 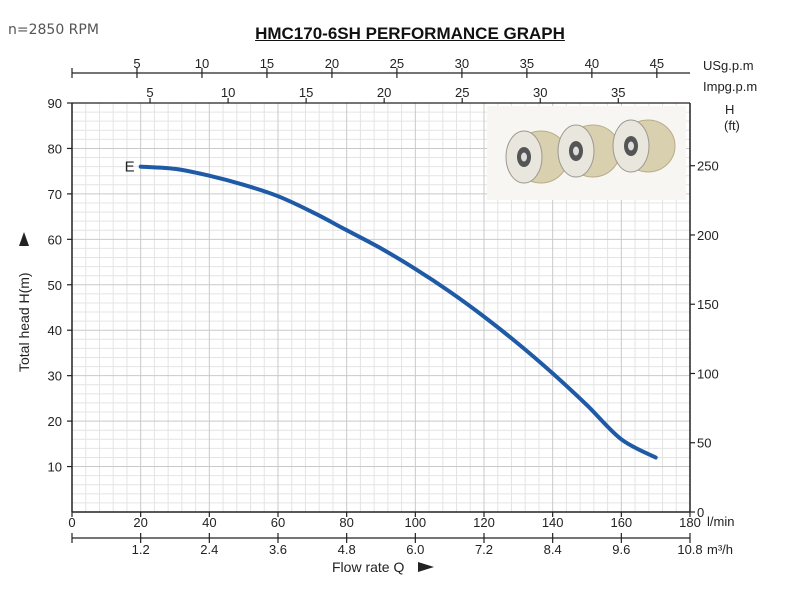 I want to click on chart-title: HMC170-6SH PERFORMANCE GRAPH, so click(x=410, y=33).